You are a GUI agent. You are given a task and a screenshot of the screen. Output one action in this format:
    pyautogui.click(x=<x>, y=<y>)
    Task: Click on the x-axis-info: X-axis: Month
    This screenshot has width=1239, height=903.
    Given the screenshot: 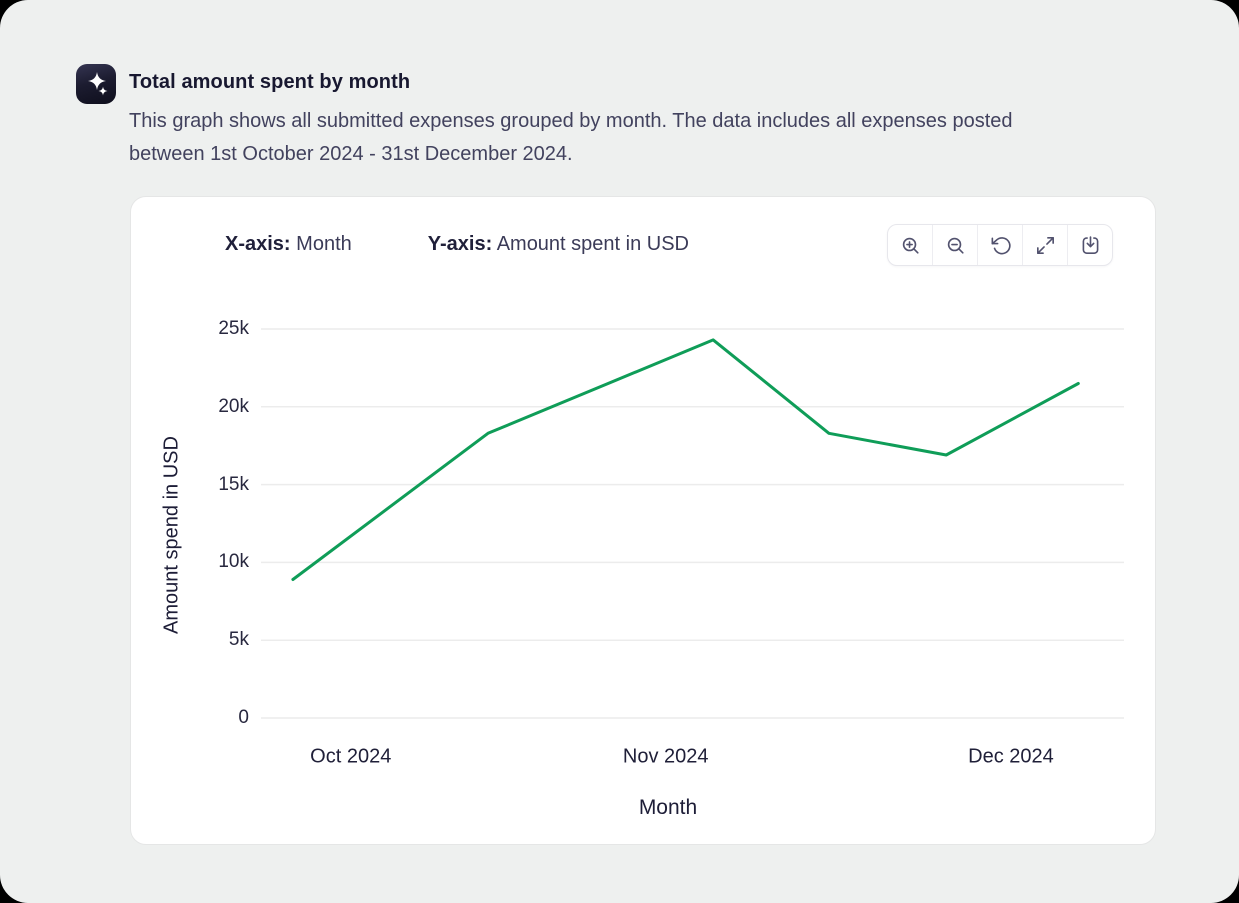 What is the action you would take?
    pyautogui.click(x=288, y=244)
    